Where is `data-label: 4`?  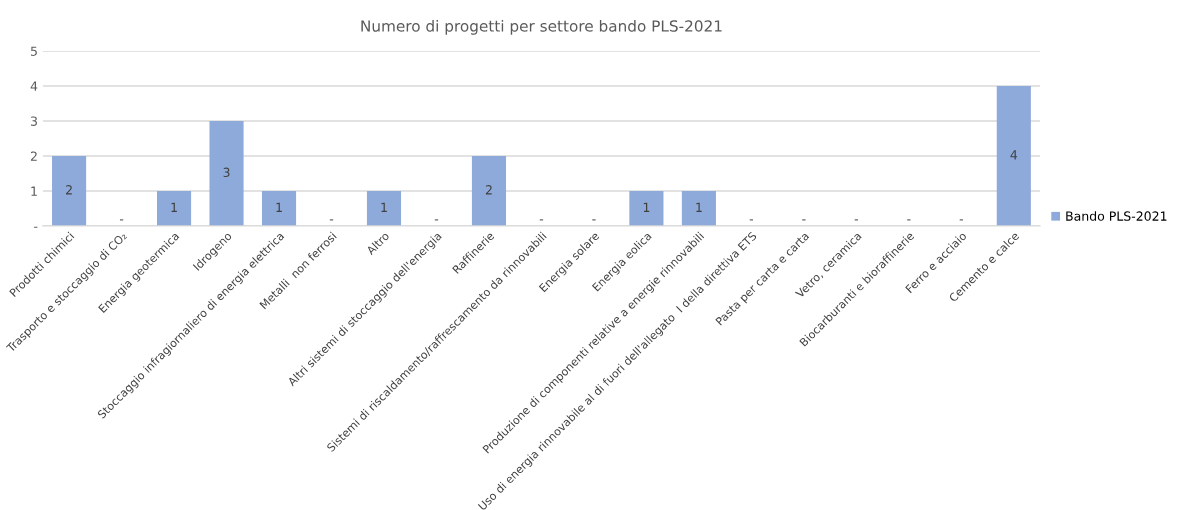 data-label: 4 is located at coordinates (1014, 155).